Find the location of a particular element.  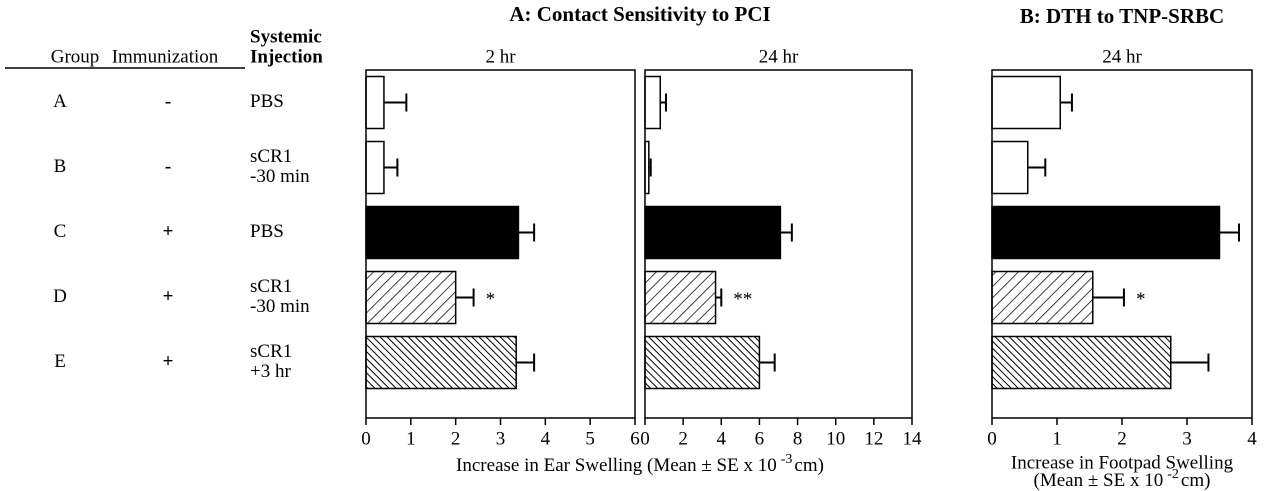

x-axis-label-text: Increase in Ear Swelling (Mean ± SE x 10 is located at coordinates (616, 465).